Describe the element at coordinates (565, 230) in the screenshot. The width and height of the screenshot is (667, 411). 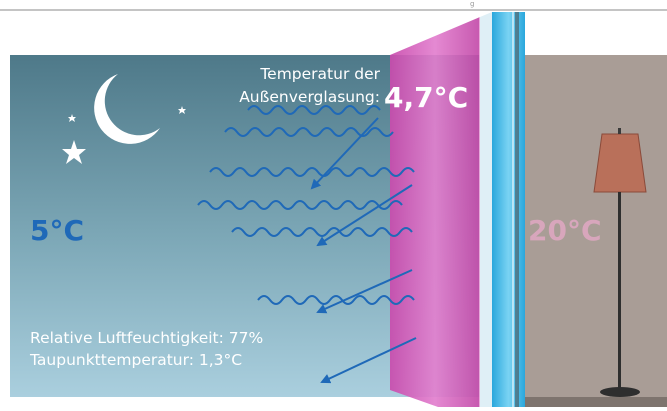
I see `inside-temperature: 20°C` at that location.